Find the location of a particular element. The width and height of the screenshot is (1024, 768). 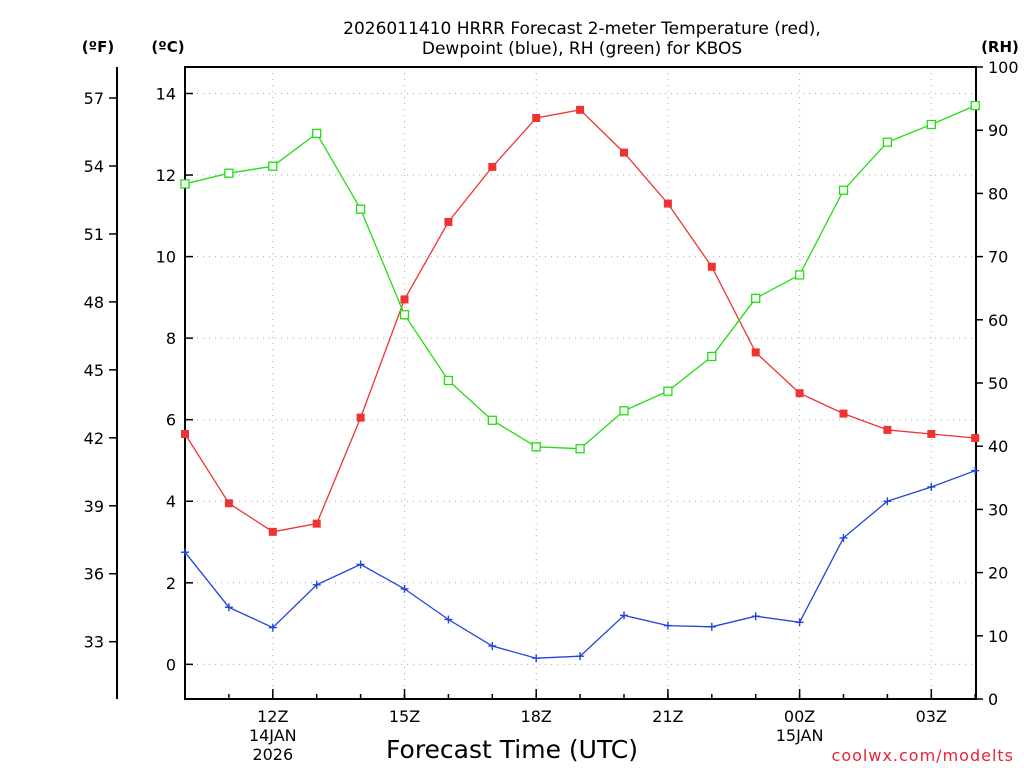

celsius-unit-label: (ºC) is located at coordinates (167, 47).